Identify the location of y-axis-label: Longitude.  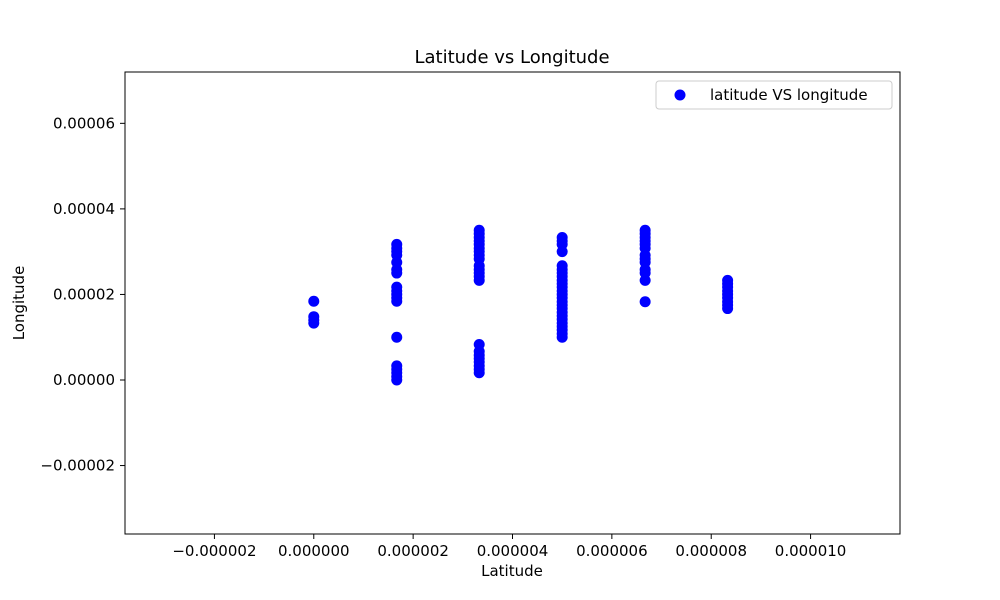
(19, 303).